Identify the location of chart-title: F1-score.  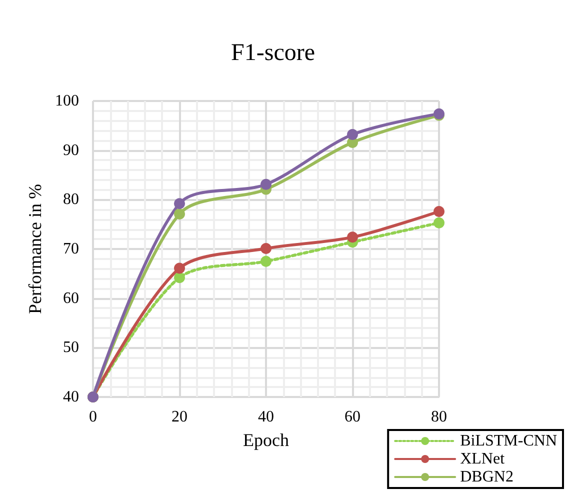
(273, 53).